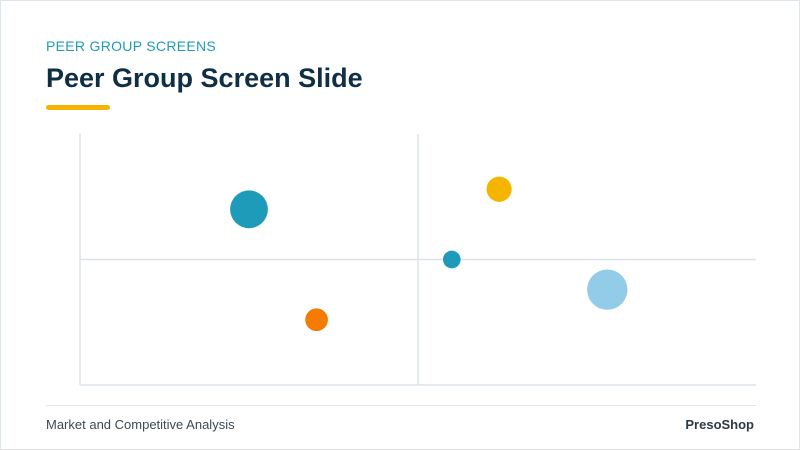 The image size is (800, 451). What do you see at coordinates (719, 424) in the screenshot?
I see `footer-brand: PresoShop` at bounding box center [719, 424].